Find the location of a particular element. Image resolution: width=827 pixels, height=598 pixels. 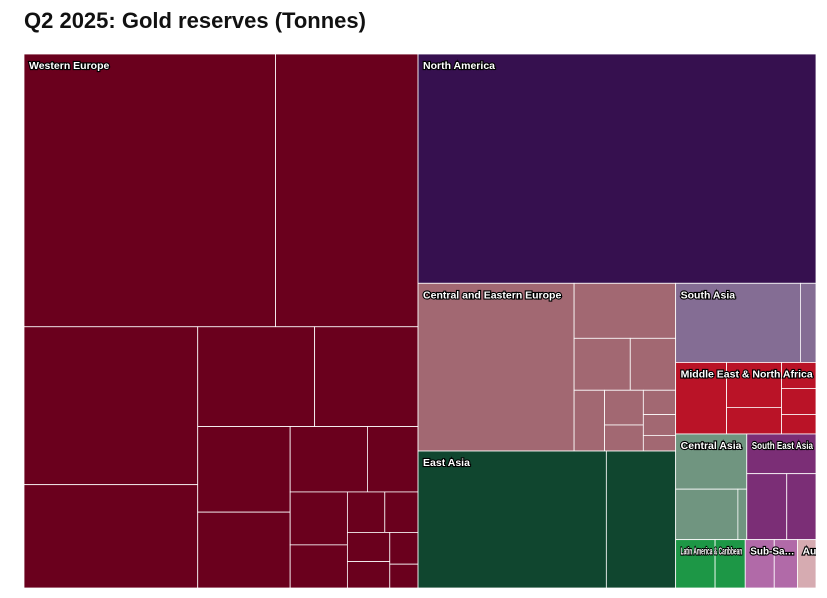

region-label-central-asia: Central Asia is located at coordinates (711, 446).